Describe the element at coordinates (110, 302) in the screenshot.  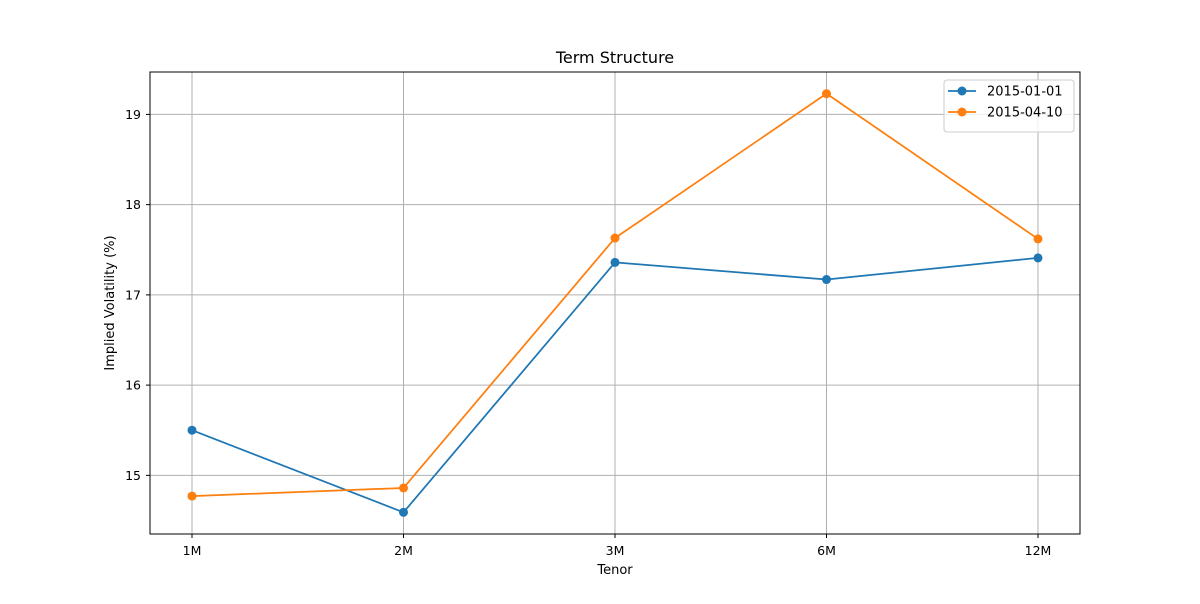
I see `y-axis-label: Implied Volatility (%)` at that location.